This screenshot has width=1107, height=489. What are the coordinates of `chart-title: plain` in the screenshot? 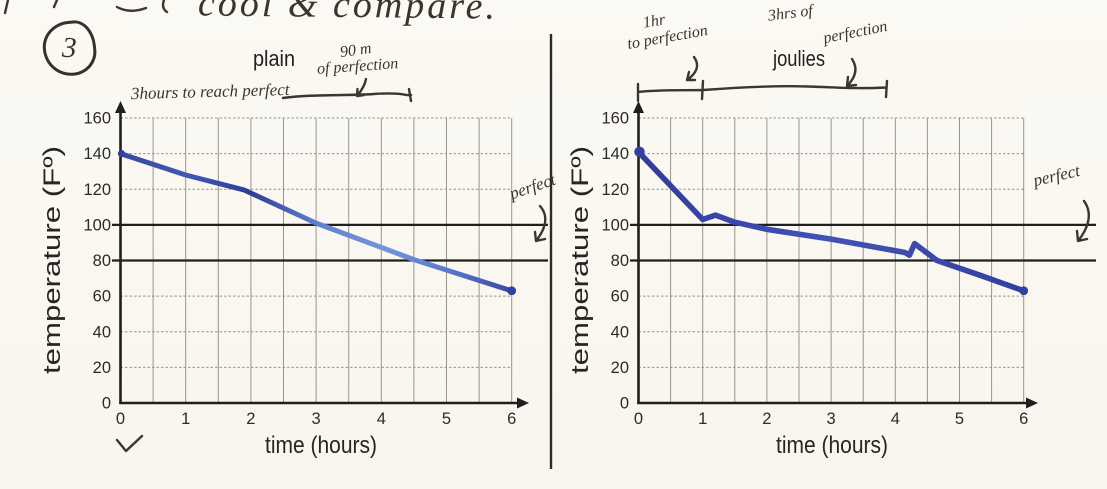 It's located at (274, 58).